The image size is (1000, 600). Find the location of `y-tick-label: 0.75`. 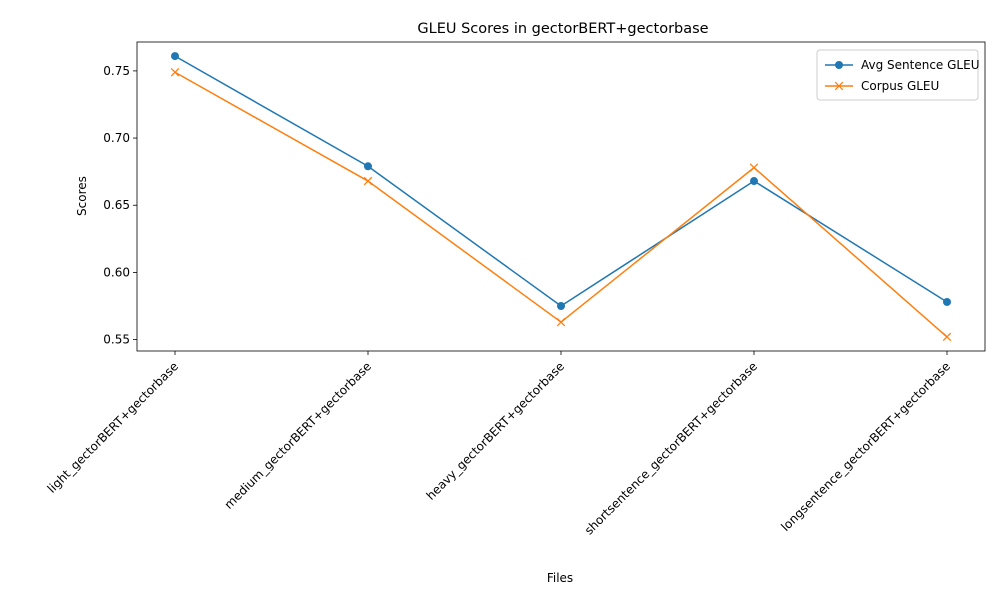

y-tick-label: 0.75 is located at coordinates (116, 71).